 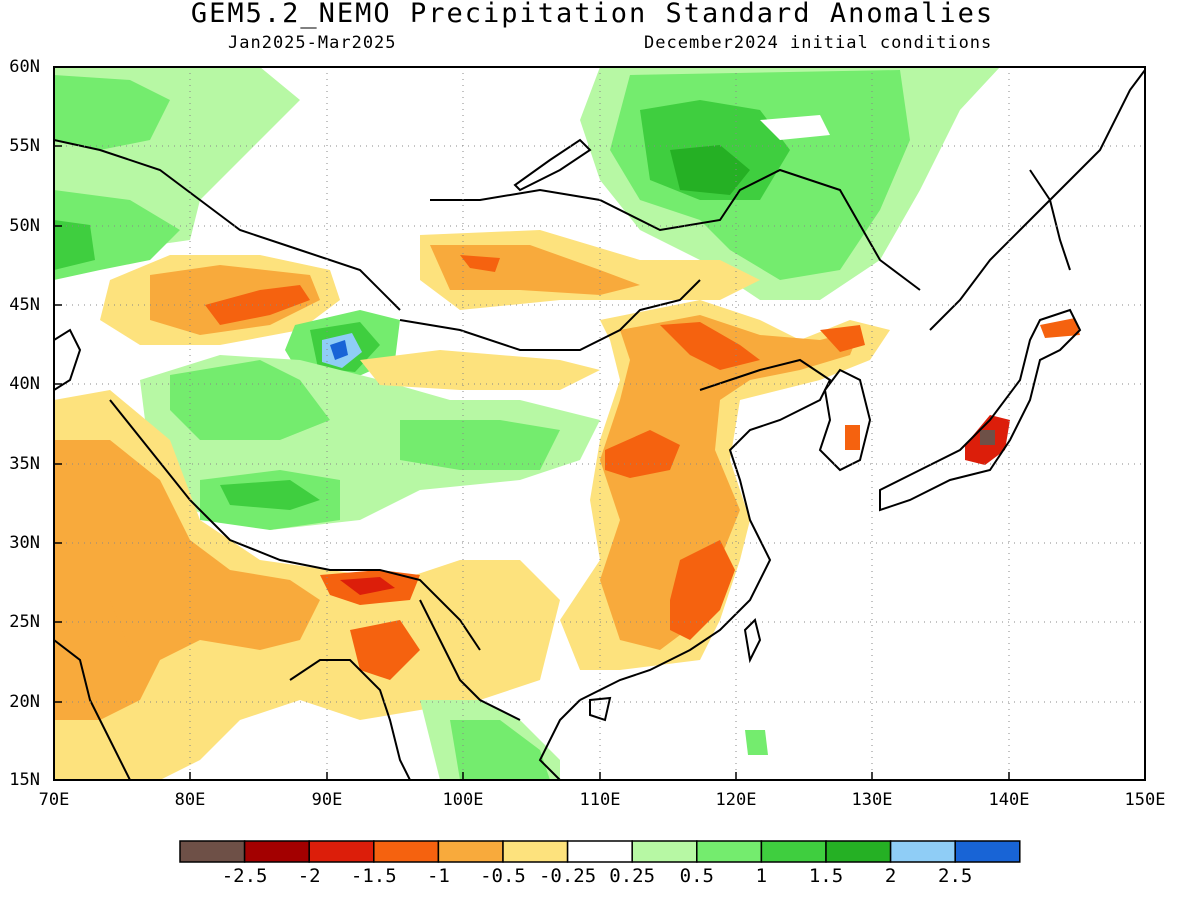 What do you see at coordinates (710, 346) in the screenshot?
I see `east-china-core-north` at bounding box center [710, 346].